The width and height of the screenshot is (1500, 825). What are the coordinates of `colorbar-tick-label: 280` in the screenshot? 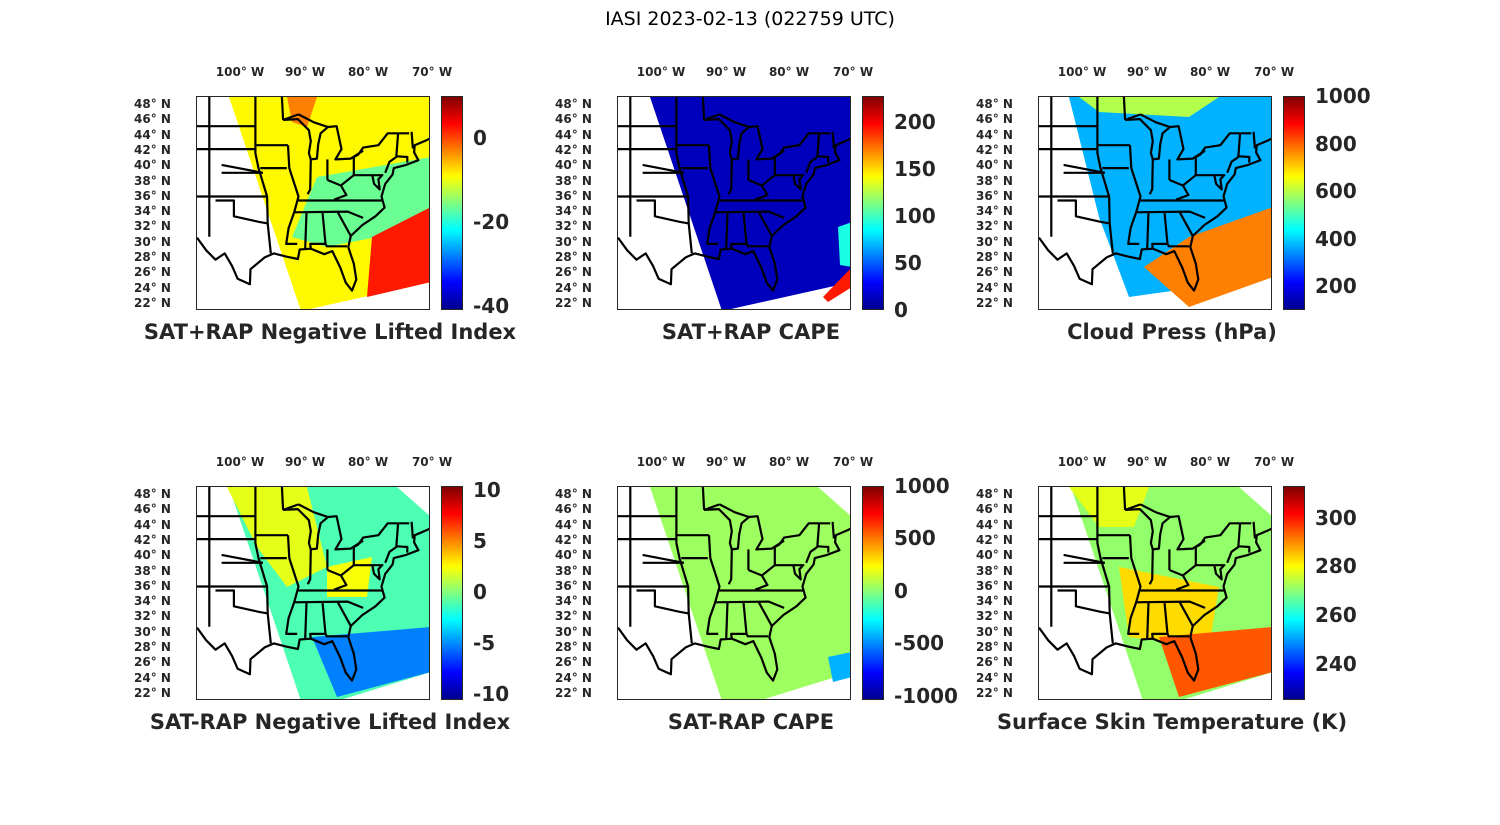 It's located at (1336, 566).